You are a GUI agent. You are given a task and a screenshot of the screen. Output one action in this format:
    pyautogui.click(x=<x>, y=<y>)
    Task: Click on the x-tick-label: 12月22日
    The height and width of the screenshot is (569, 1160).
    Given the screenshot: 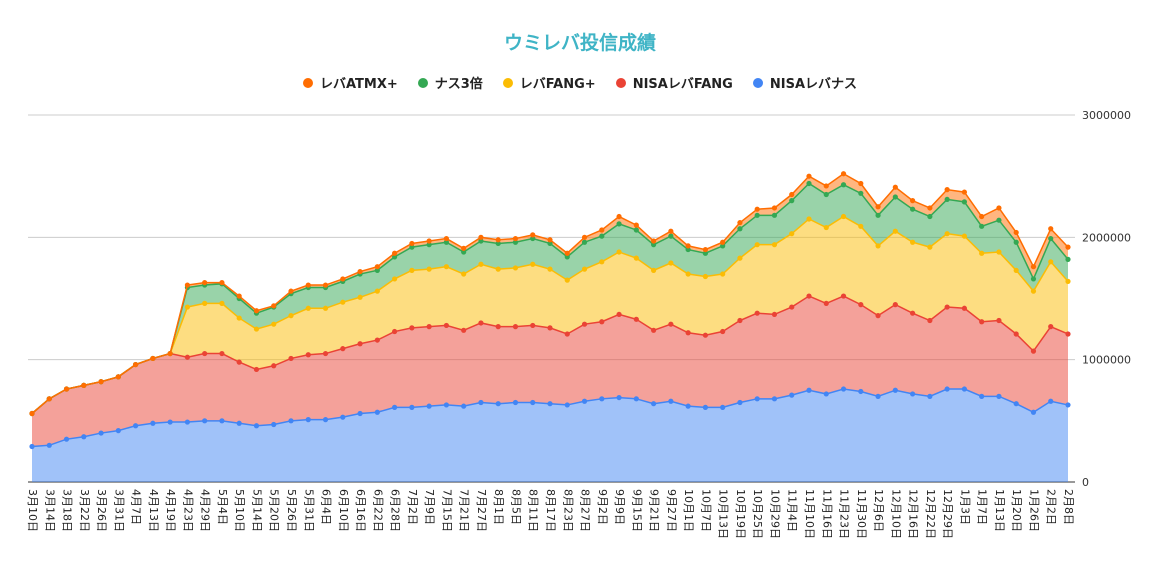 What is the action you would take?
    pyautogui.click(x=930, y=514)
    